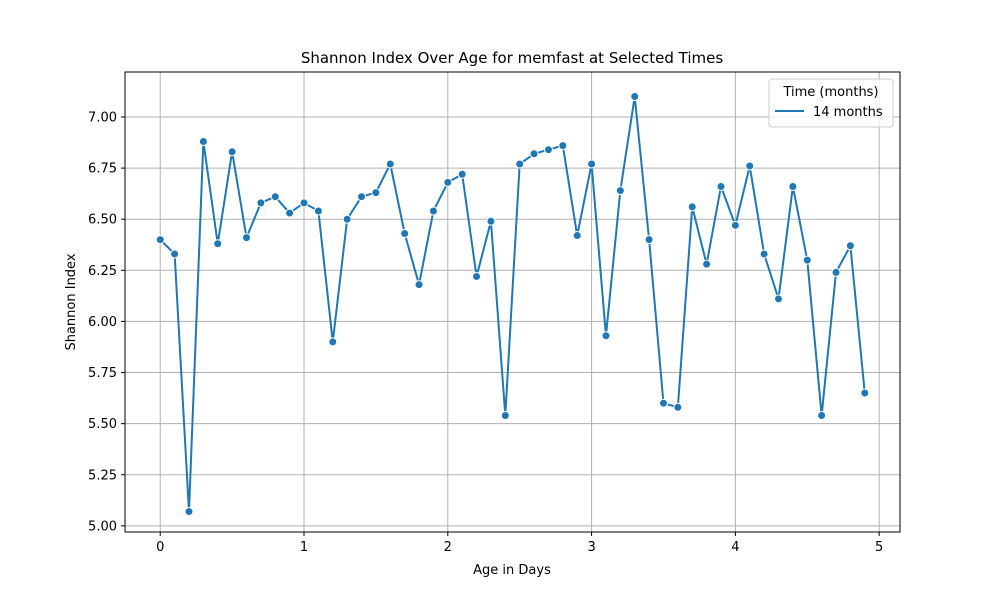 The width and height of the screenshot is (1000, 600). I want to click on y-tick-label: 6.75, so click(102, 169).